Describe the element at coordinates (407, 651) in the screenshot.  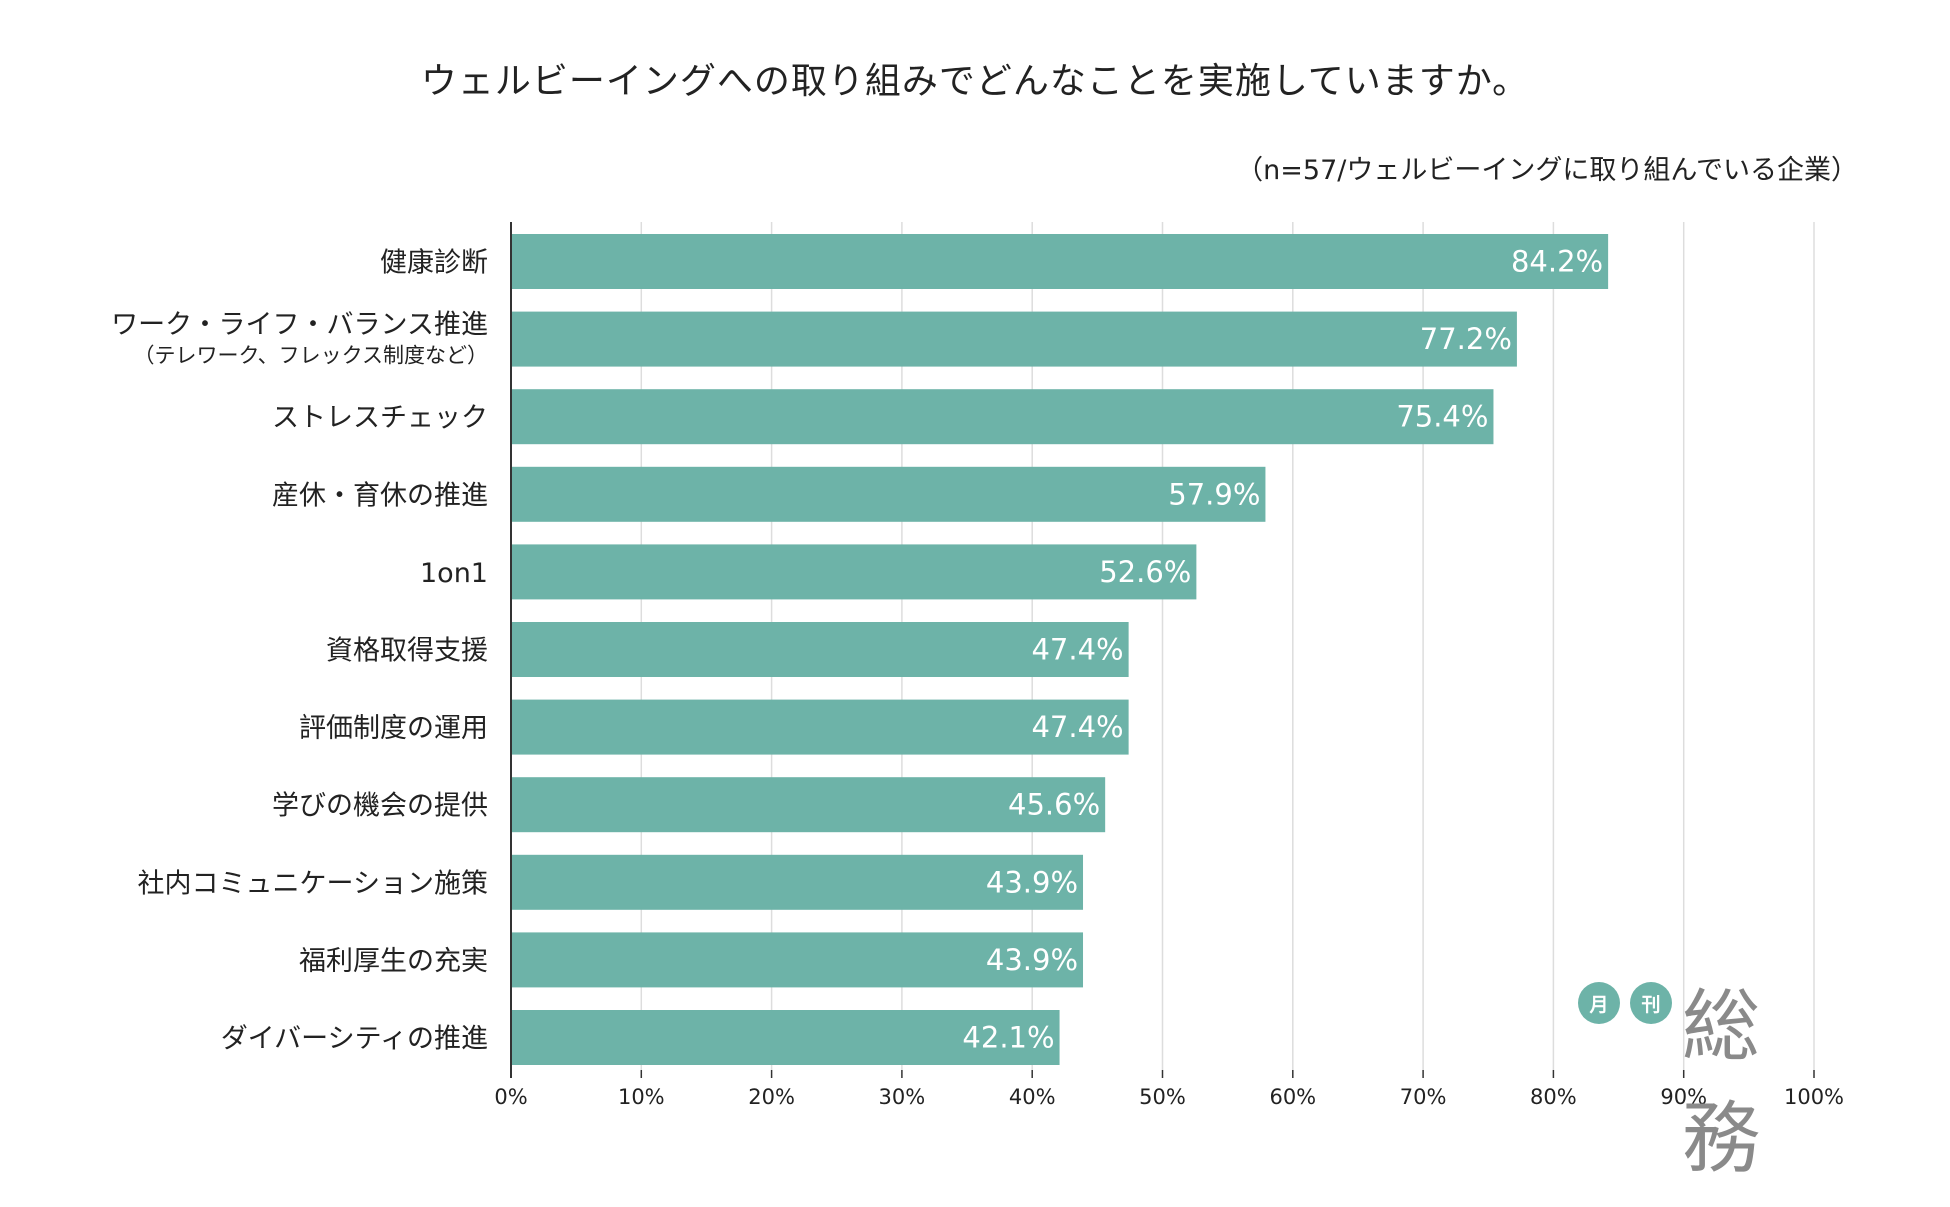
I see `category-label: 資格取得支援` at that location.